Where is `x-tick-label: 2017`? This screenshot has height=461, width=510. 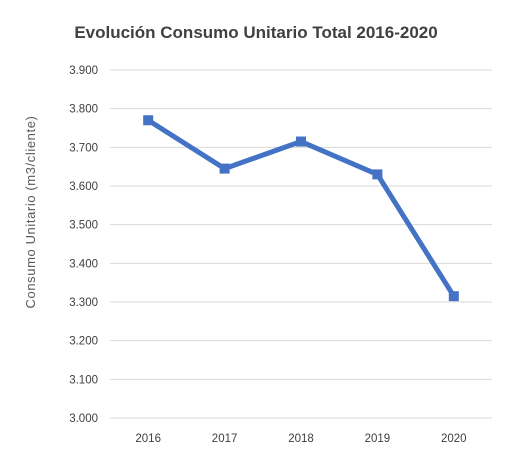 x-tick-label: 2017 is located at coordinates (225, 439).